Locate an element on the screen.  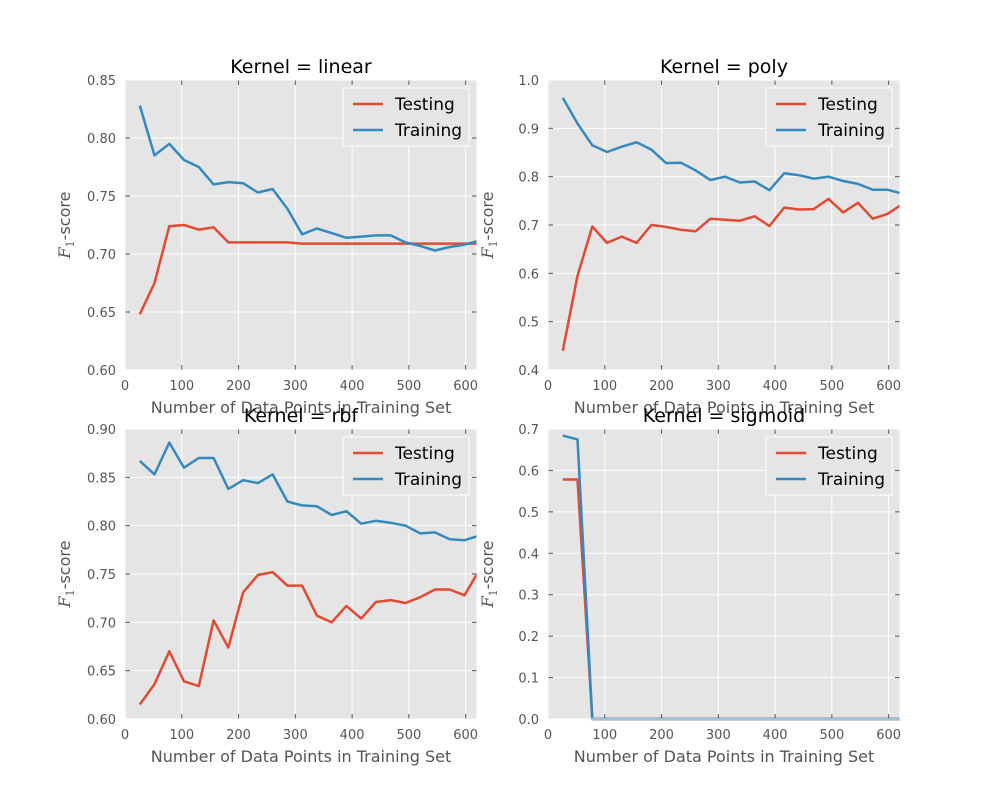
chart-title: Kernel = sigmoid is located at coordinates (724, 416).